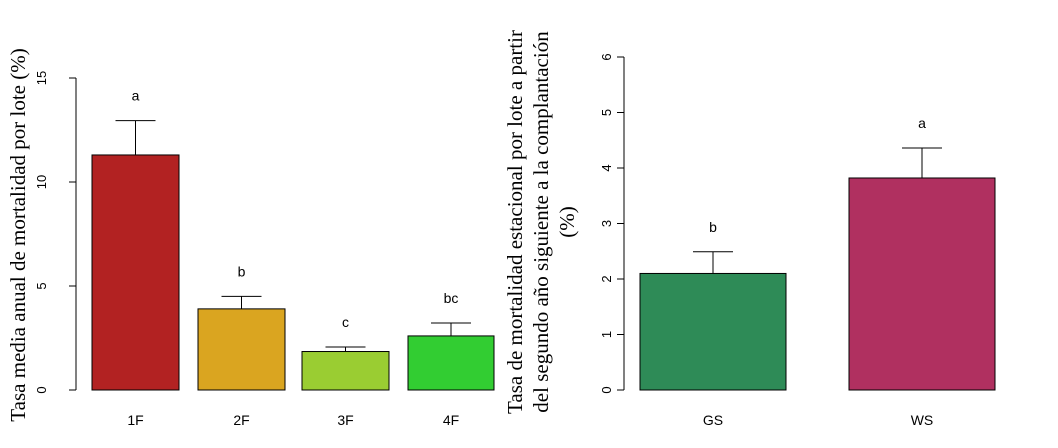 Image resolution: width=1058 pixels, height=448 pixels. Describe the element at coordinates (241, 349) in the screenshot. I see `bar-2F` at that location.